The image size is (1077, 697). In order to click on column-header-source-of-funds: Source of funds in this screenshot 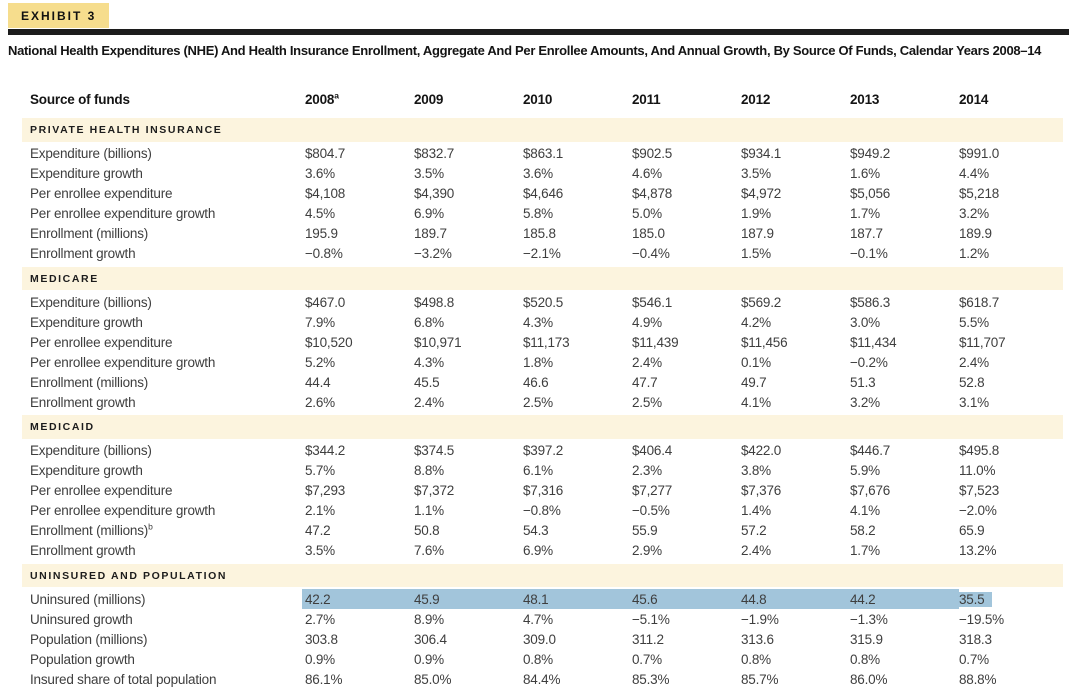, I will do `click(80, 99)`.